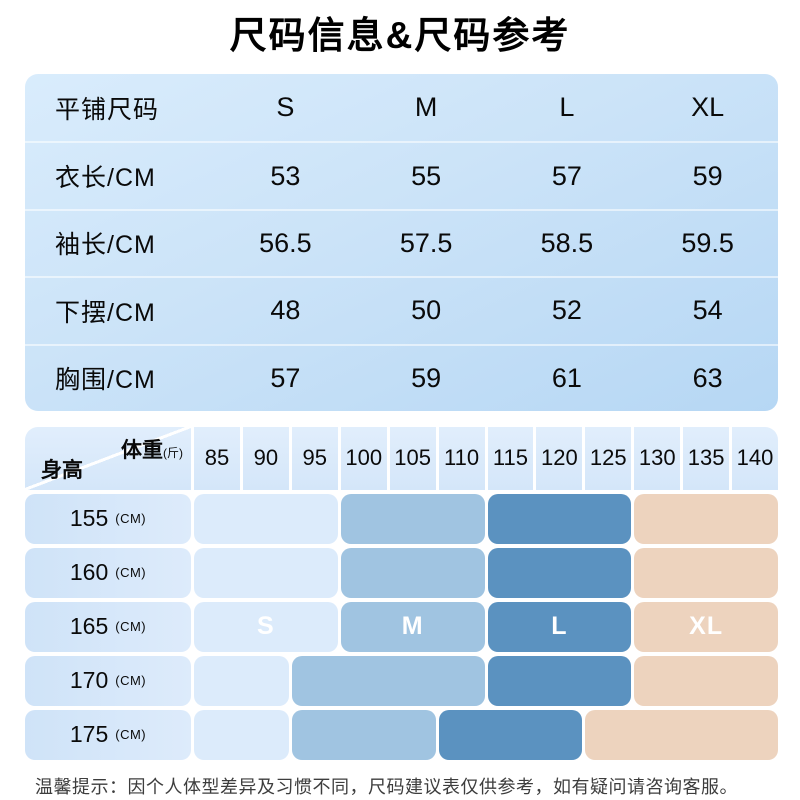  What do you see at coordinates (426, 175) in the screenshot?
I see `cell-value: 55` at bounding box center [426, 175].